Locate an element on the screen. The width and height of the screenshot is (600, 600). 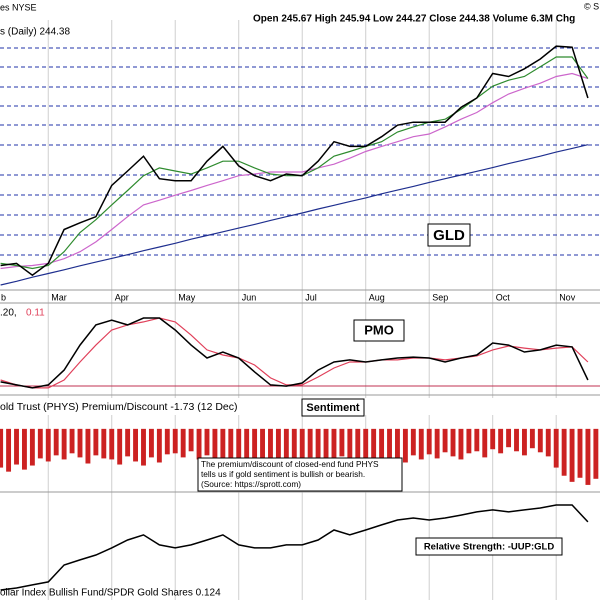
x-tick-label: Oct is located at coordinates (503, 297).